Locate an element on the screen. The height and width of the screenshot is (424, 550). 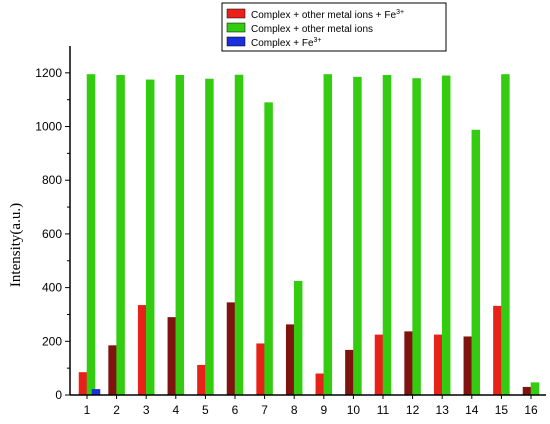
y-ticks-group: 0 200 400 600 800 1000 1200 is located at coordinates (52, 234).